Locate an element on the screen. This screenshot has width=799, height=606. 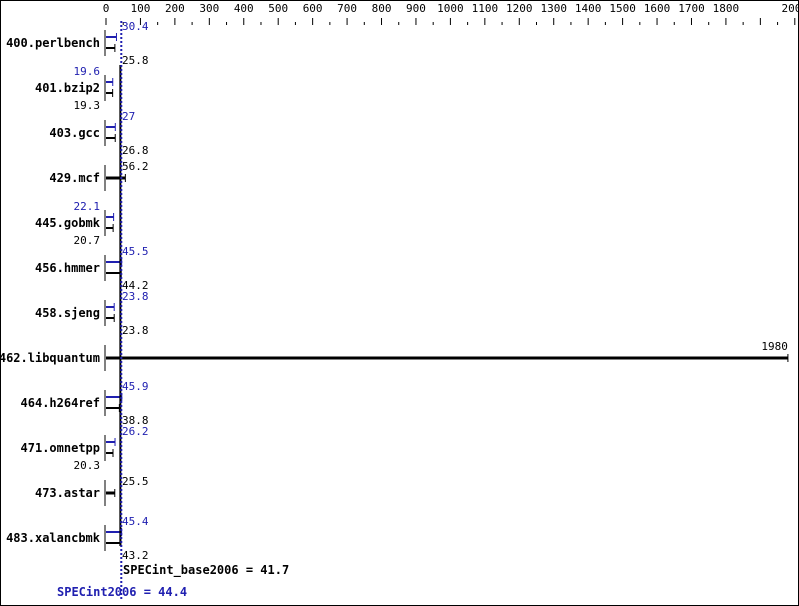
base-bar-value-label: 43.2 is located at coordinates (135, 555).